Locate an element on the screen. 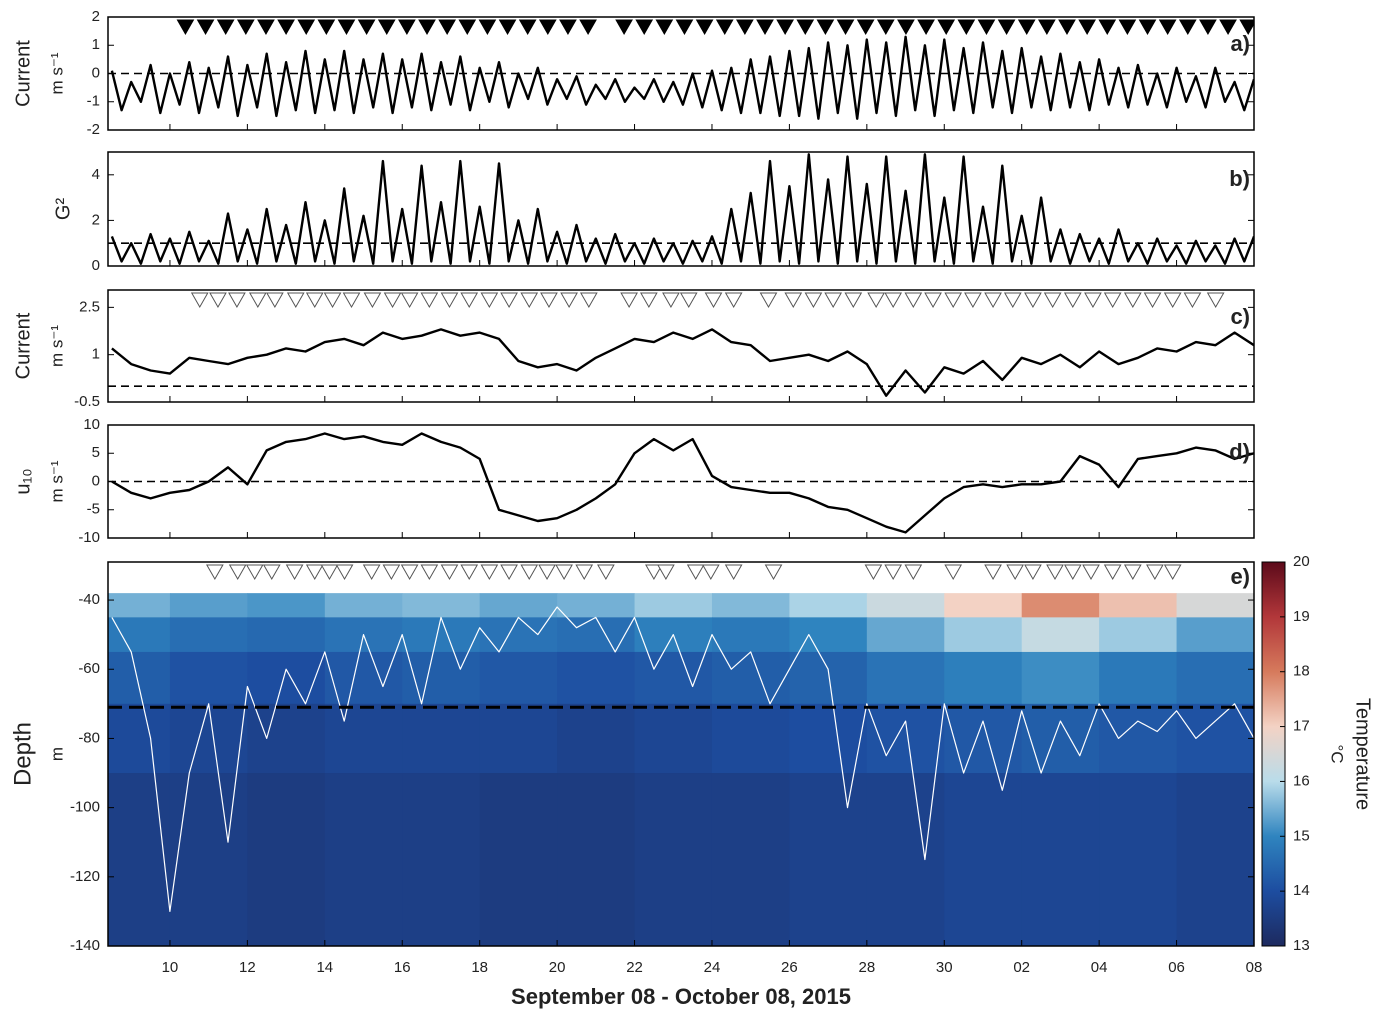  panel-label: c) is located at coordinates (1240, 316).